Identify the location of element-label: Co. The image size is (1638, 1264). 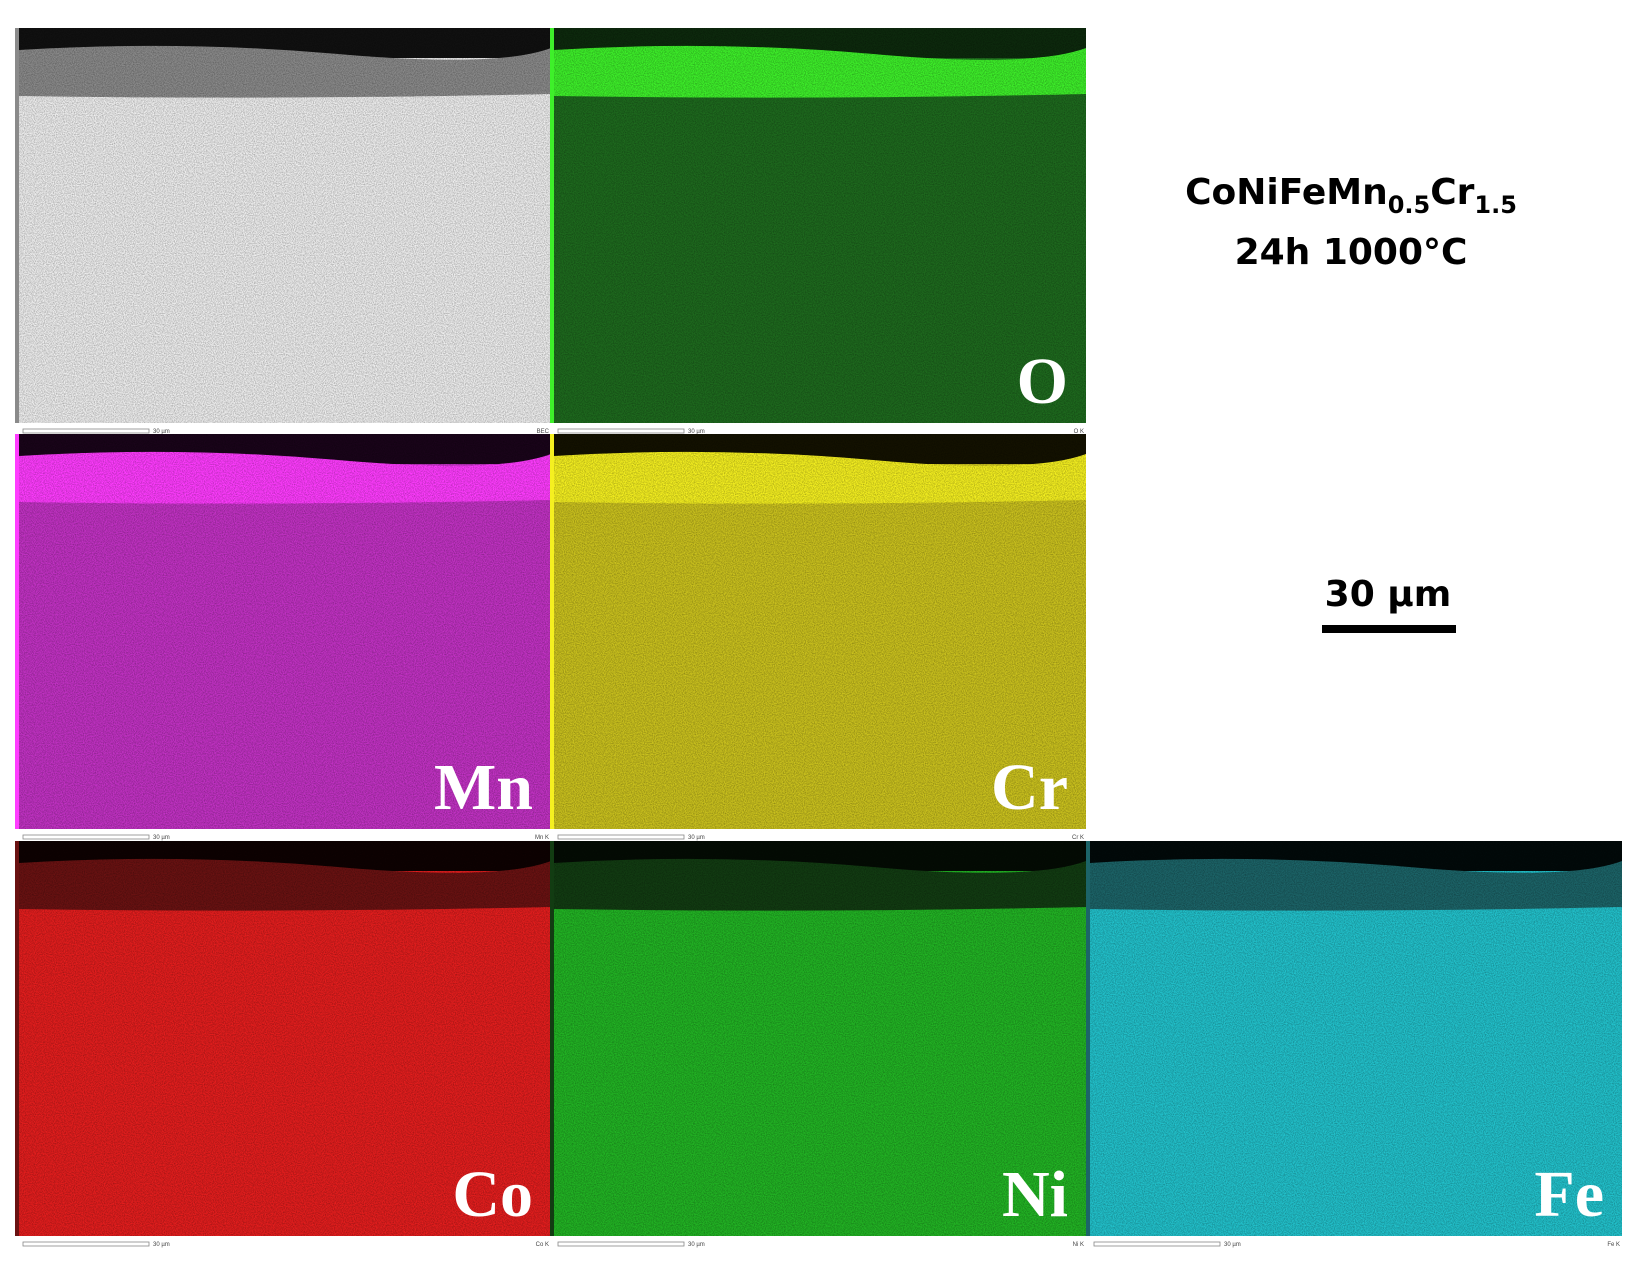
(492, 1194).